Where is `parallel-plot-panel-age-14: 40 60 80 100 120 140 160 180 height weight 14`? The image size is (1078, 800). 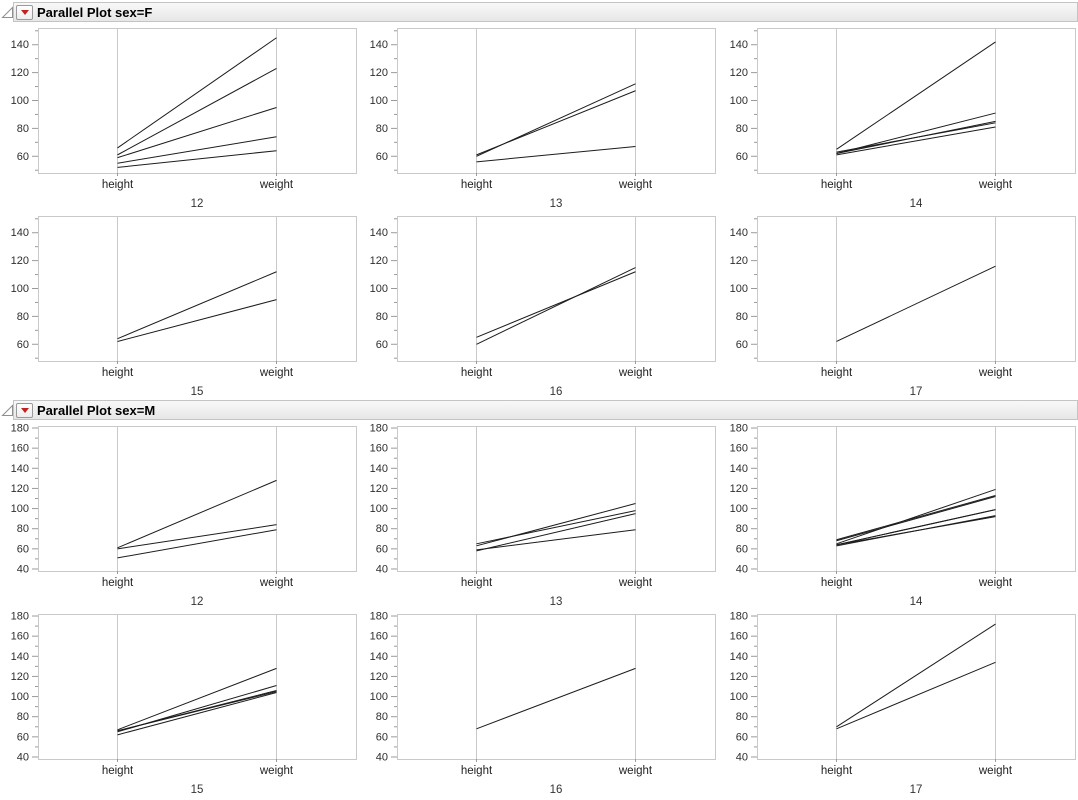 parallel-plot-panel-age-14: 40 60 80 100 120 140 160 180 height weight 14 is located at coordinates (898, 514).